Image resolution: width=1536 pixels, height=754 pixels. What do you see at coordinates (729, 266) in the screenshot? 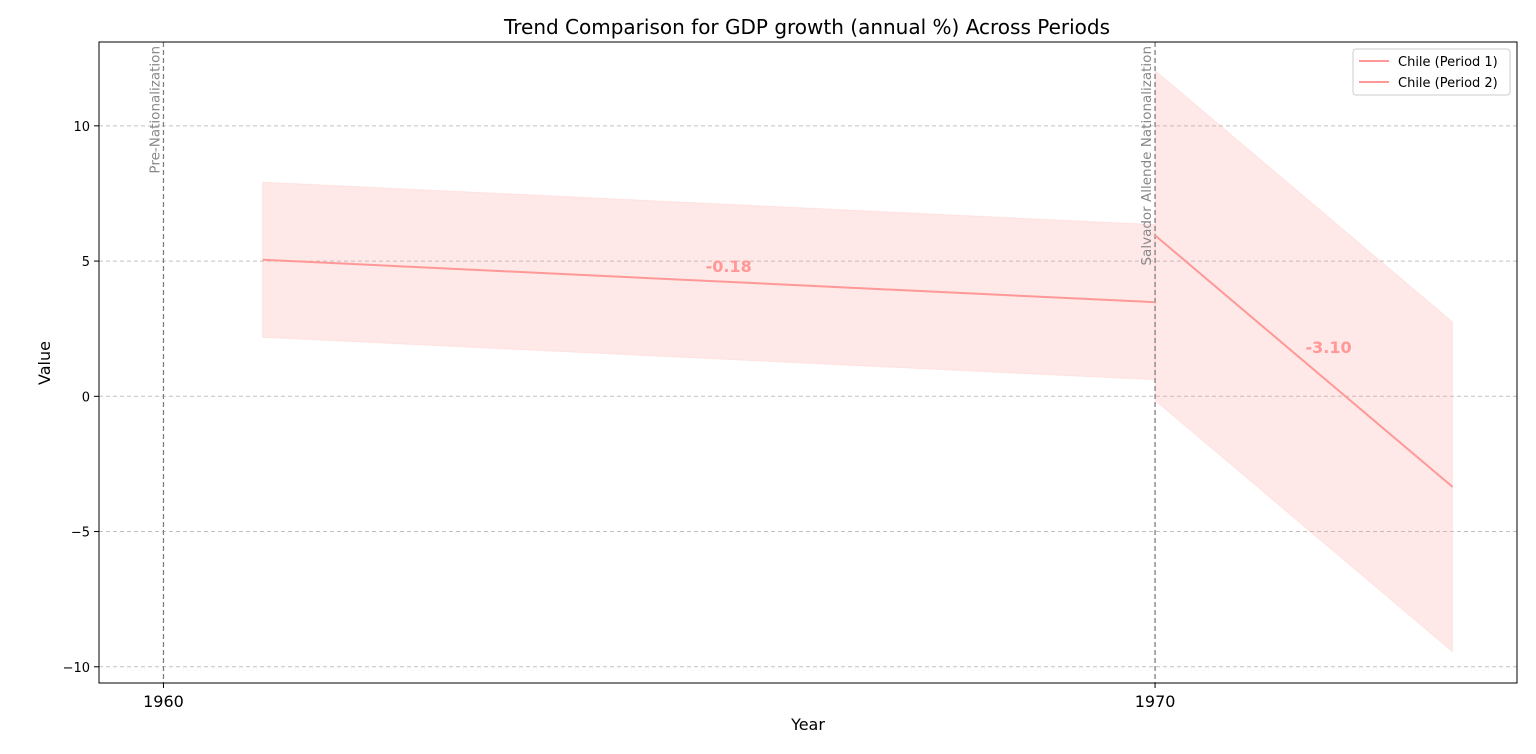
I see `slope-label: -0.18` at bounding box center [729, 266].